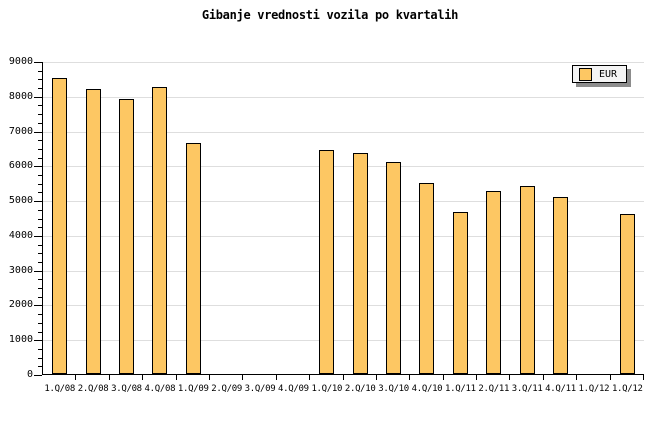 Image resolution: width=660 pixels, height=440 pixels. Describe the element at coordinates (527, 389) in the screenshot. I see `x-tick-label: 3.Q/11` at that location.